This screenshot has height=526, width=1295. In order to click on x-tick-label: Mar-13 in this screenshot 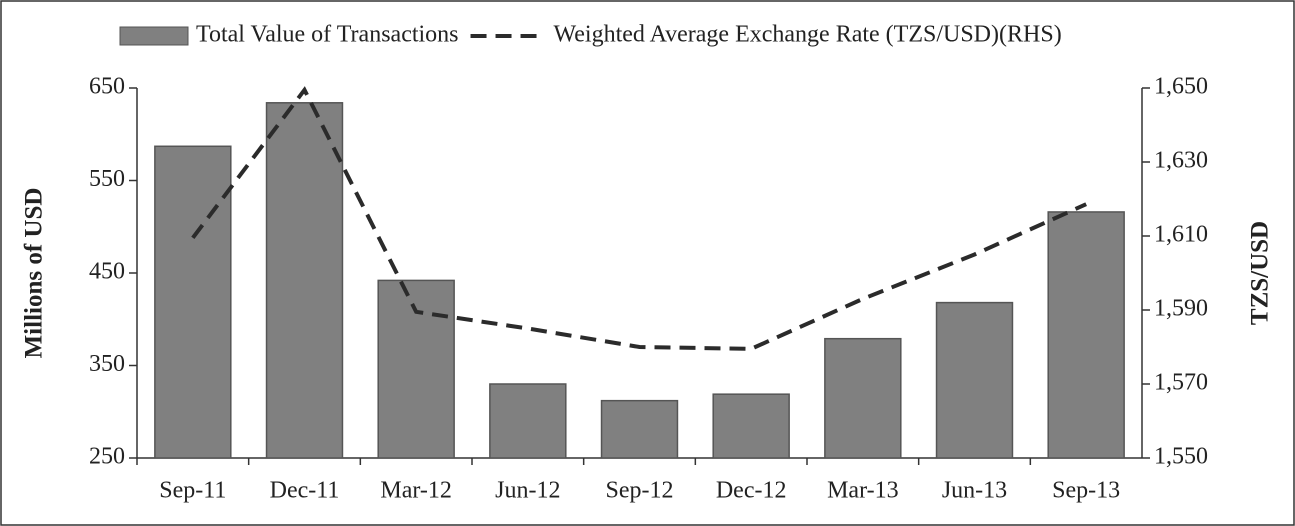, I will do `click(863, 491)`.